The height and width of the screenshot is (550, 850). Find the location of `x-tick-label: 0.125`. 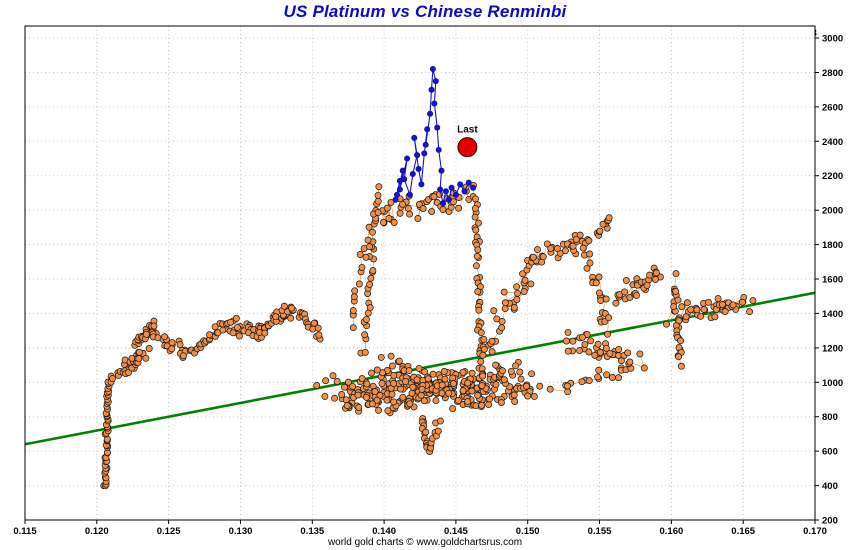

x-tick-label: 0.125 is located at coordinates (169, 531).